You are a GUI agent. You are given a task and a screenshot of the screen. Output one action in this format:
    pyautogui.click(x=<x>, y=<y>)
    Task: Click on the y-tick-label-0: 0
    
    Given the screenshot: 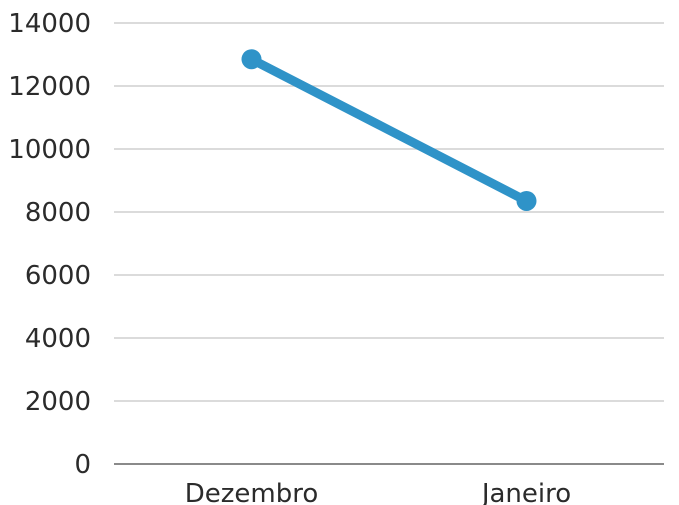 What is the action you would take?
    pyautogui.click(x=82, y=465)
    